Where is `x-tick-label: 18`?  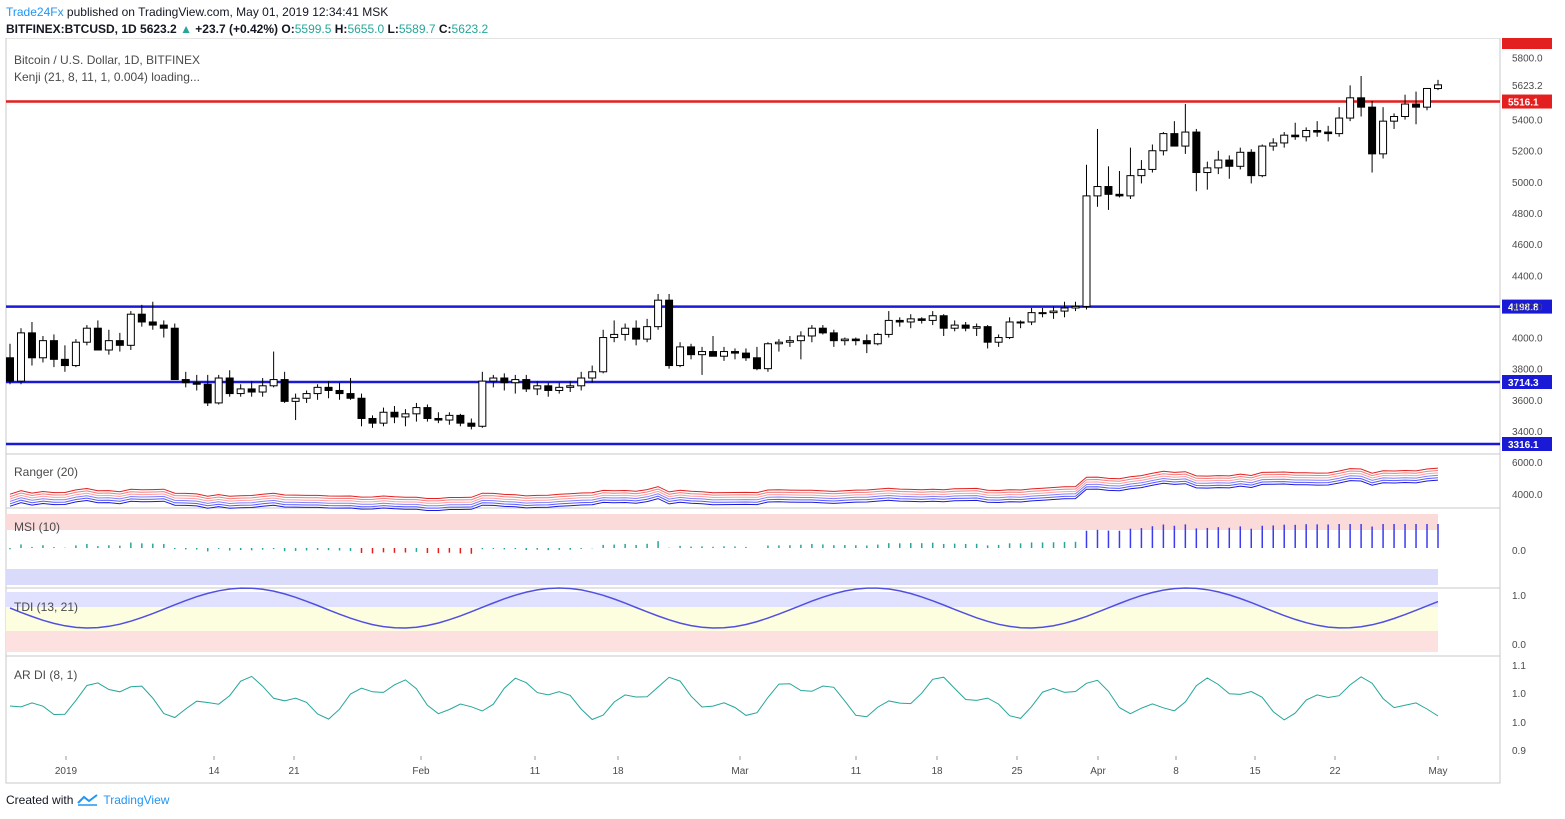
x-tick-label: 18 is located at coordinates (618, 771).